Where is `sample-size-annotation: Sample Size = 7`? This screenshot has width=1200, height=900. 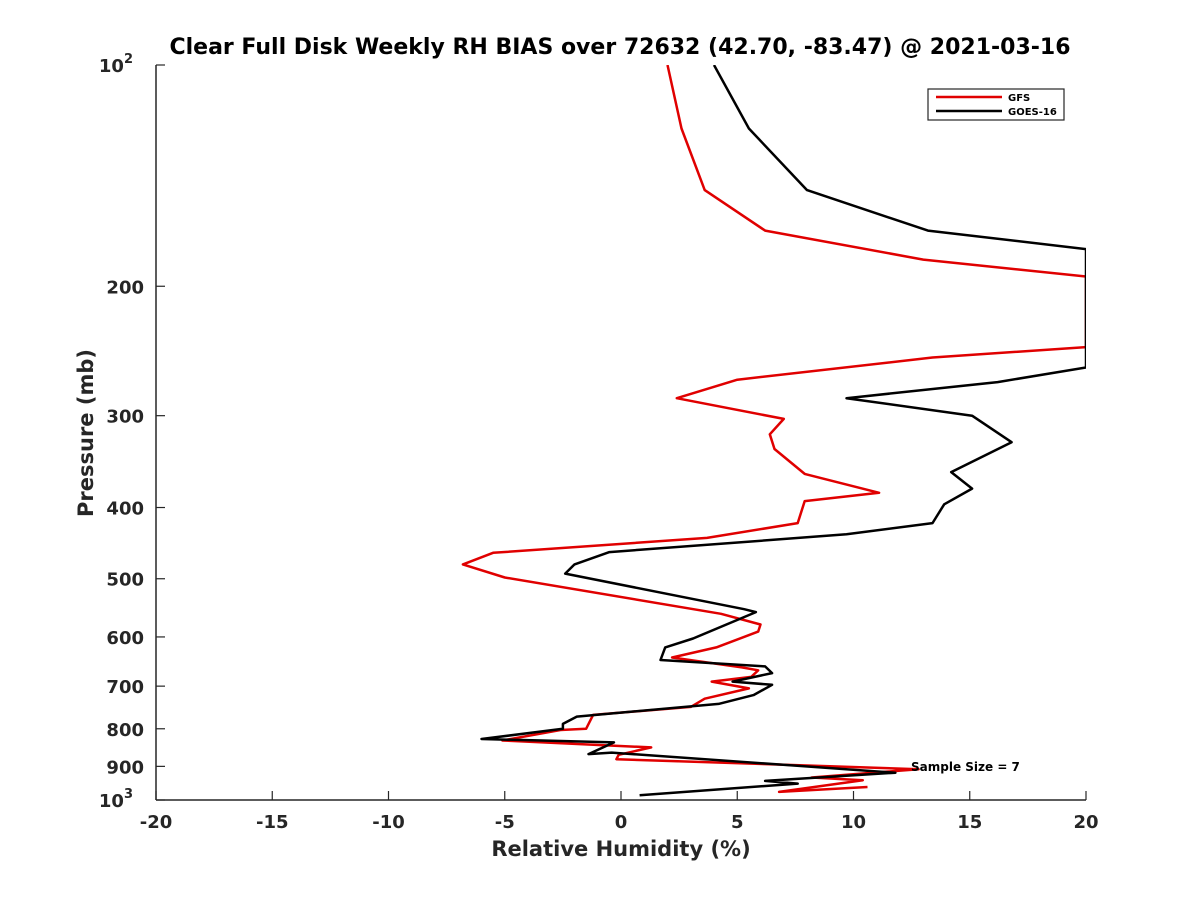 sample-size-annotation: Sample Size = 7 is located at coordinates (965, 767).